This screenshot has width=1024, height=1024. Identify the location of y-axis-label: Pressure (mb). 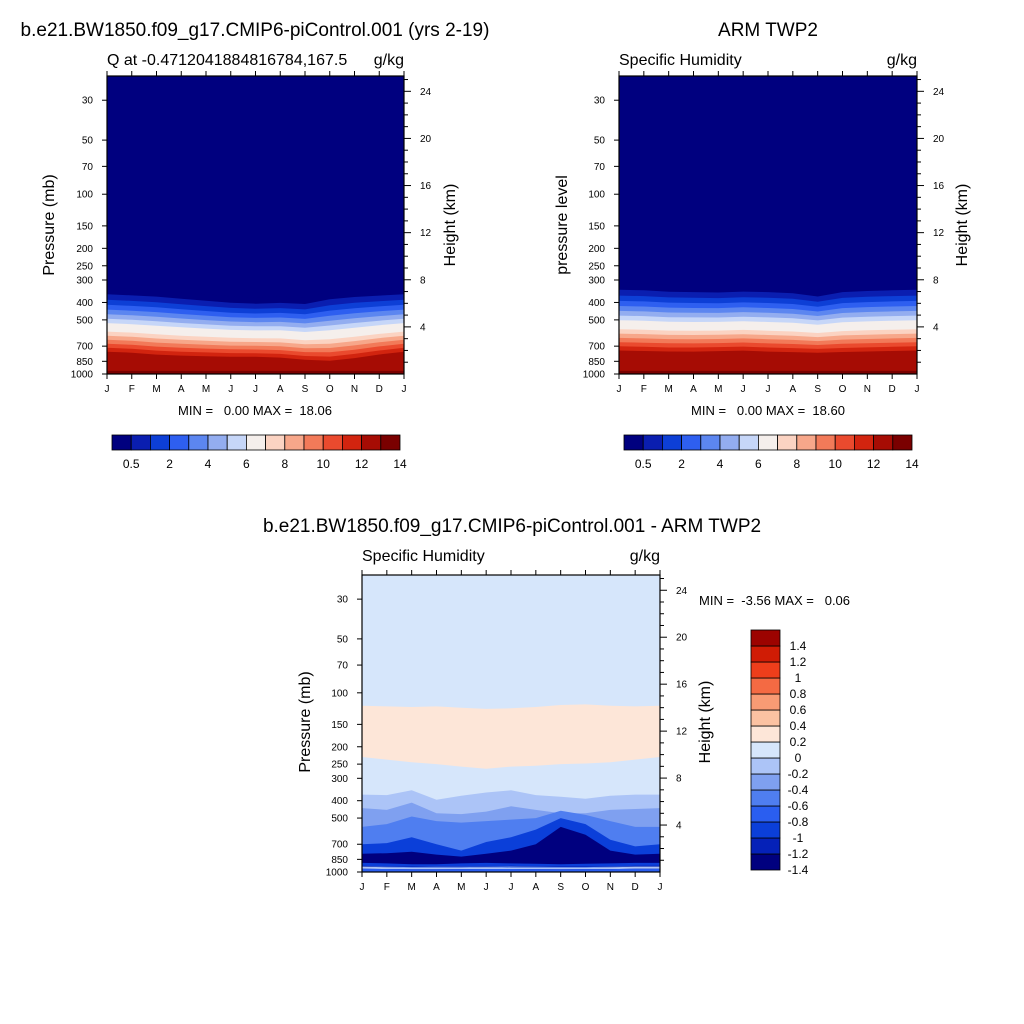
(305, 721).